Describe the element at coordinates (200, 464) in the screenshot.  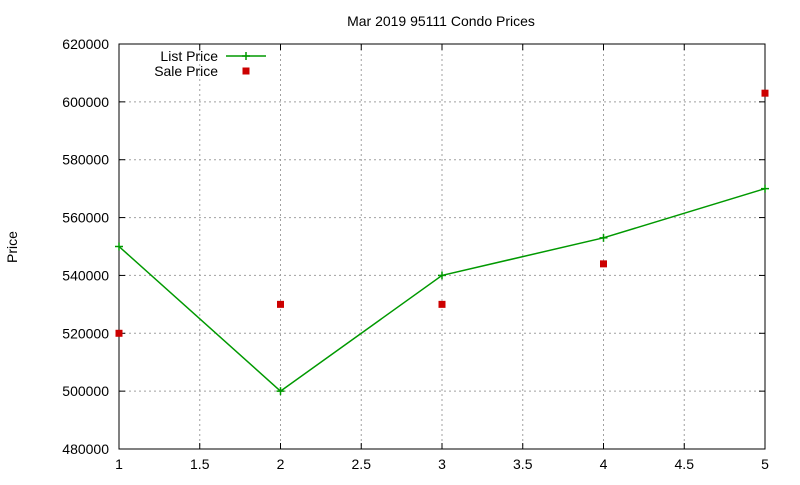
I see `x-tick-label: 1.5` at that location.